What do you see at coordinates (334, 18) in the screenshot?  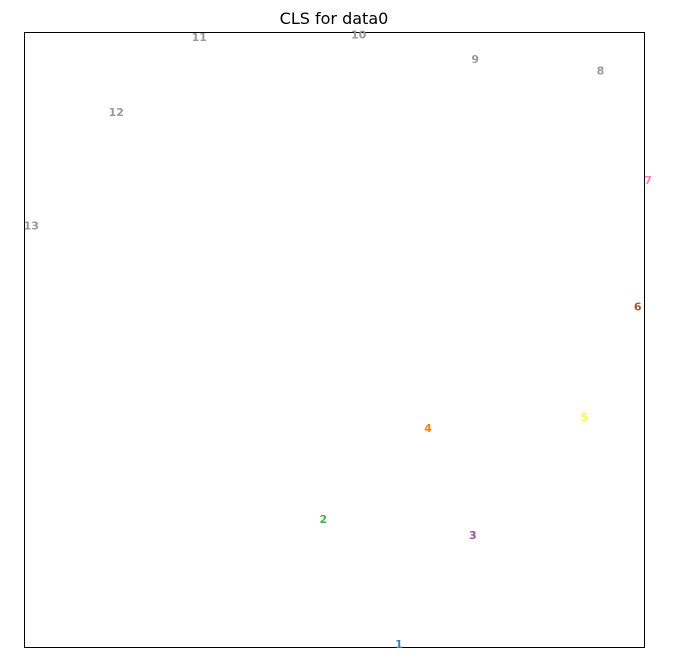 I see `chart-title: CLS for data0` at bounding box center [334, 18].